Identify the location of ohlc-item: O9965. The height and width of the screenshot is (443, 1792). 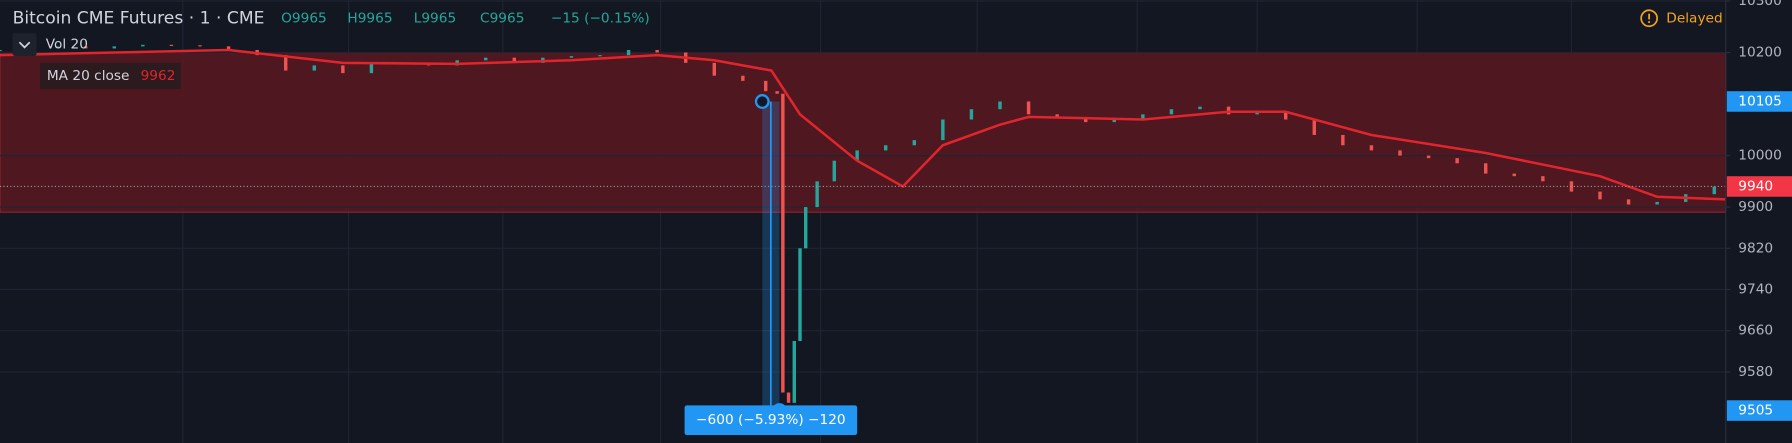
(304, 18).